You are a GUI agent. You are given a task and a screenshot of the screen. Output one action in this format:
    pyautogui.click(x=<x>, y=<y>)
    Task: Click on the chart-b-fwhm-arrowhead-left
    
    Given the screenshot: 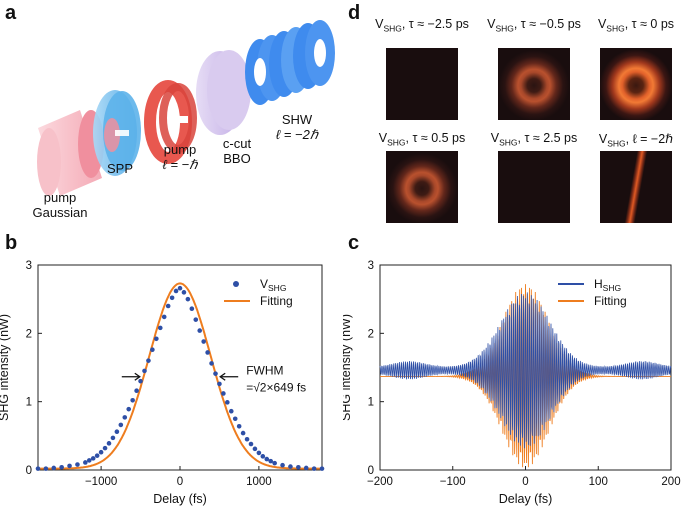 What is the action you would take?
    pyautogui.click(x=137, y=376)
    